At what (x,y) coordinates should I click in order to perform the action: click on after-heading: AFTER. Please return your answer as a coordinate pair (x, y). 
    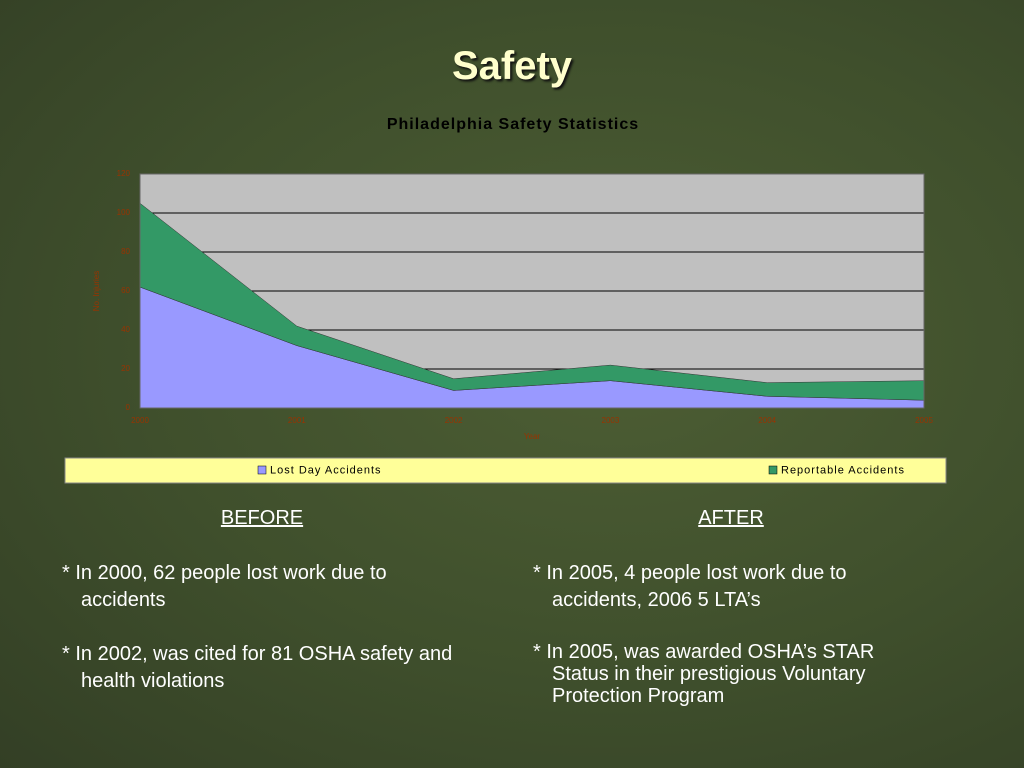
    Looking at the image, I should click on (731, 518).